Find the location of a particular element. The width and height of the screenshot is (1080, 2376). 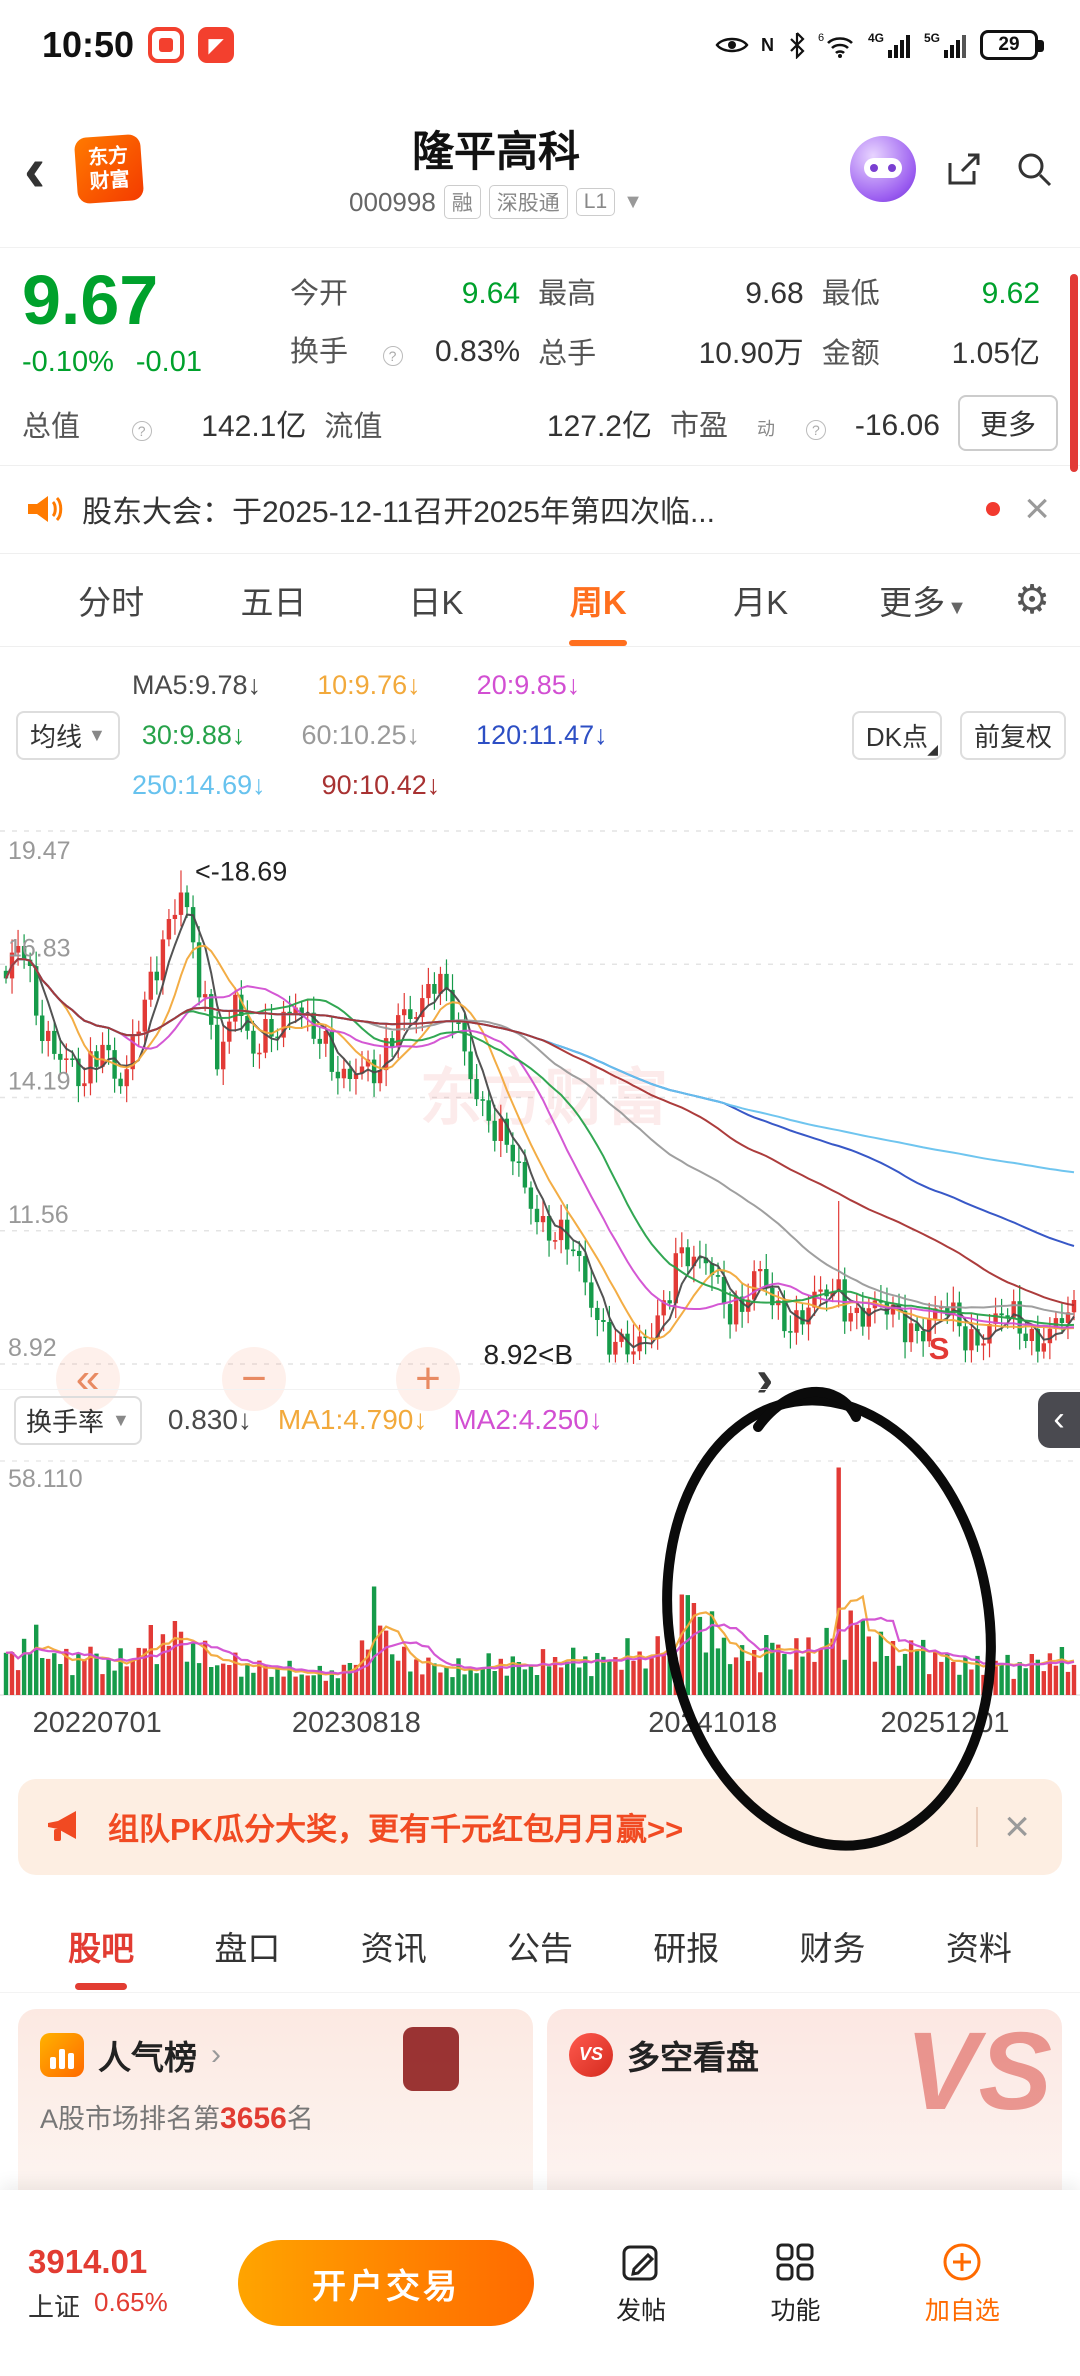

settings-gear-icon: ⚙ is located at coordinates (1032, 599).